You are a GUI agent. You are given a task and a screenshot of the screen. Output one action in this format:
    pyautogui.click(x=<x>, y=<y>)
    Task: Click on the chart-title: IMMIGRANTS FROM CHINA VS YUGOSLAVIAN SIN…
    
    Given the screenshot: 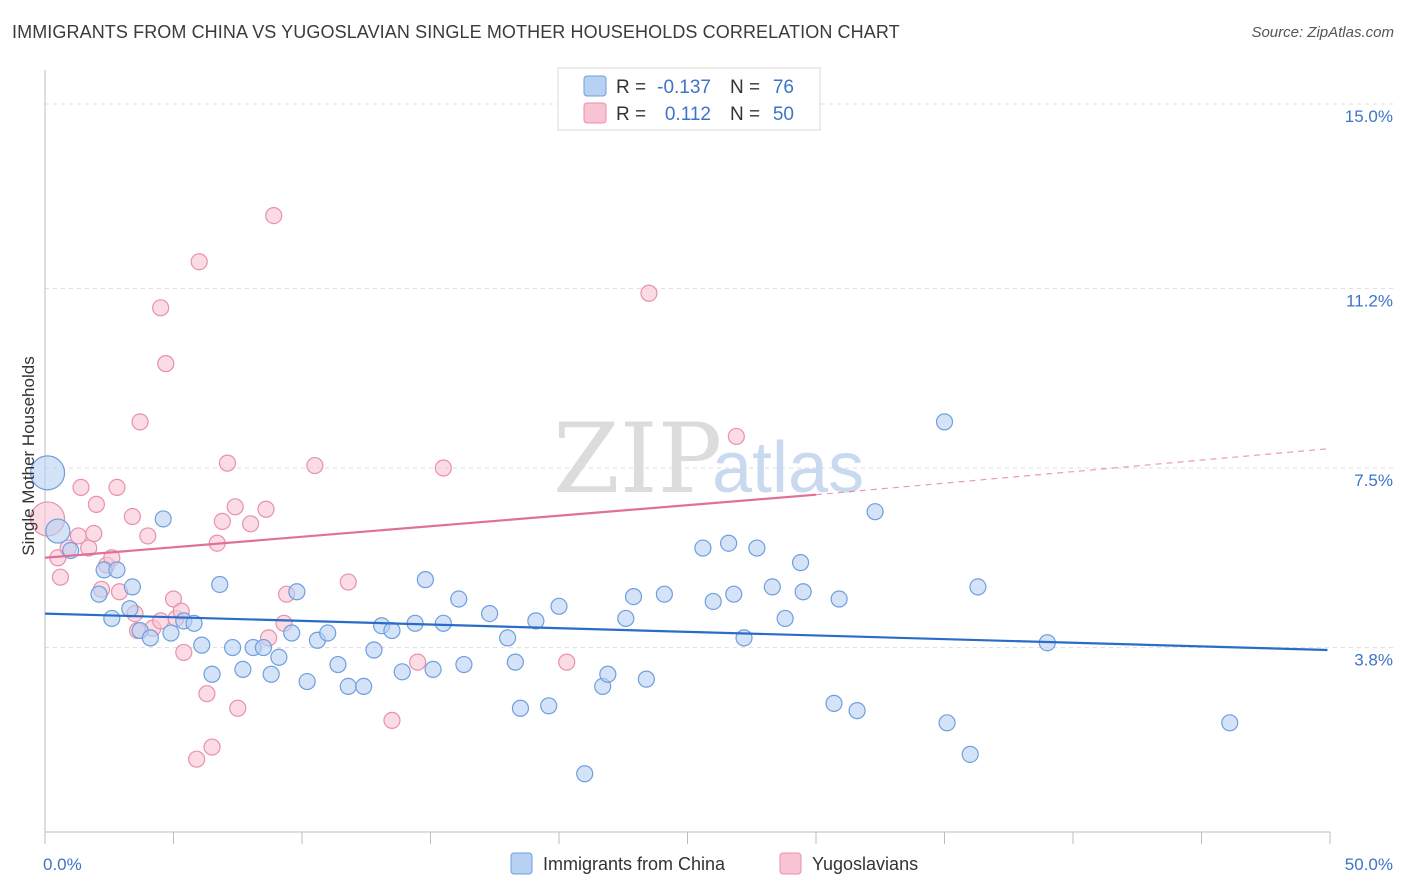 What is the action you would take?
    pyautogui.click(x=456, y=32)
    